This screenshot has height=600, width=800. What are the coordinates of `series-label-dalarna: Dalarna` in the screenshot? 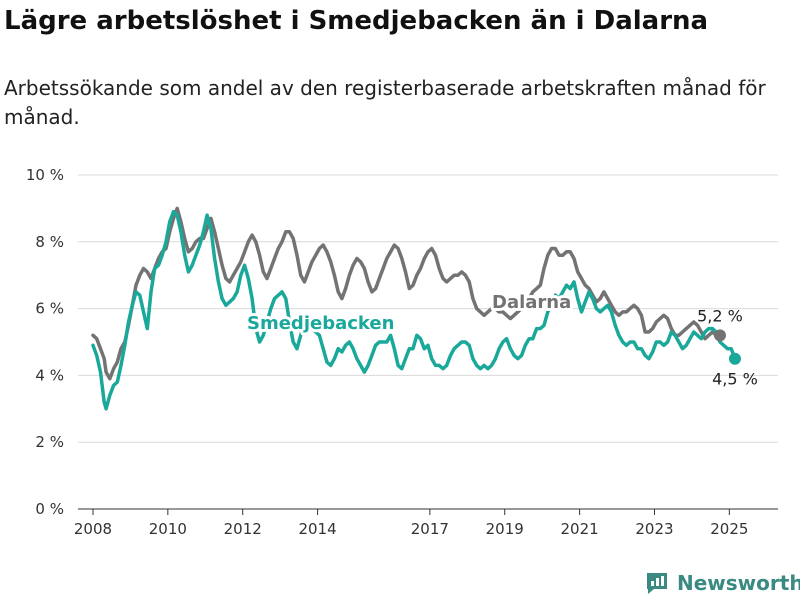 It's located at (531, 302).